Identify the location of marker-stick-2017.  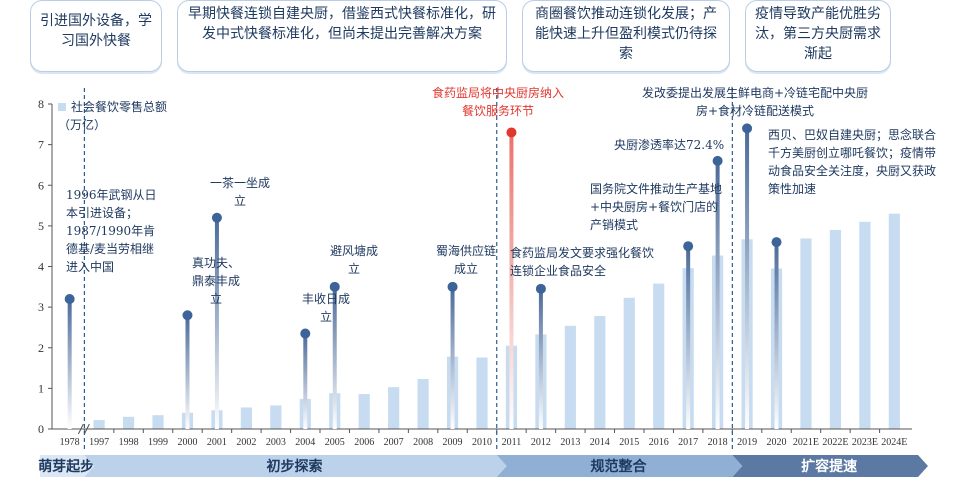
(688, 337).